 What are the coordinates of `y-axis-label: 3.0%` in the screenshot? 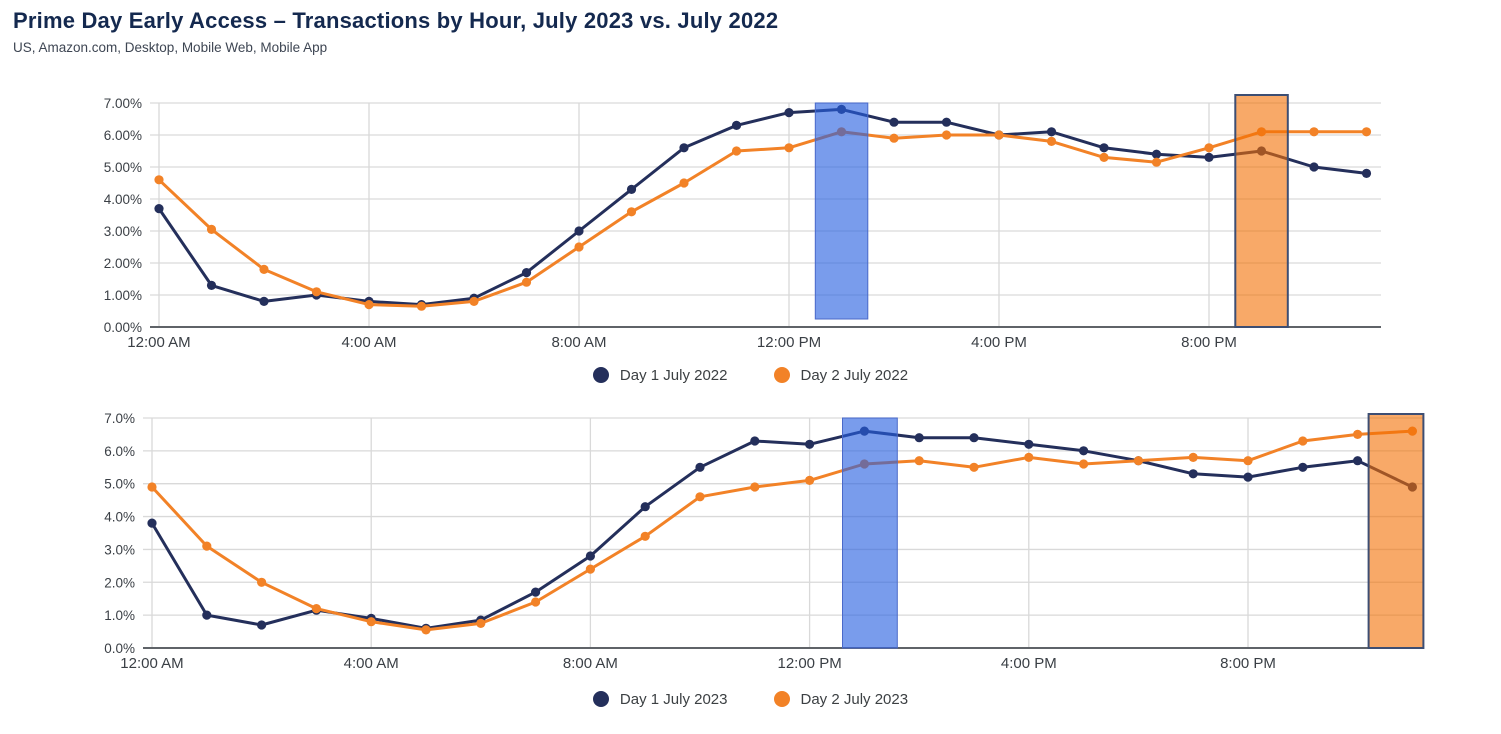 It's located at (119, 549).